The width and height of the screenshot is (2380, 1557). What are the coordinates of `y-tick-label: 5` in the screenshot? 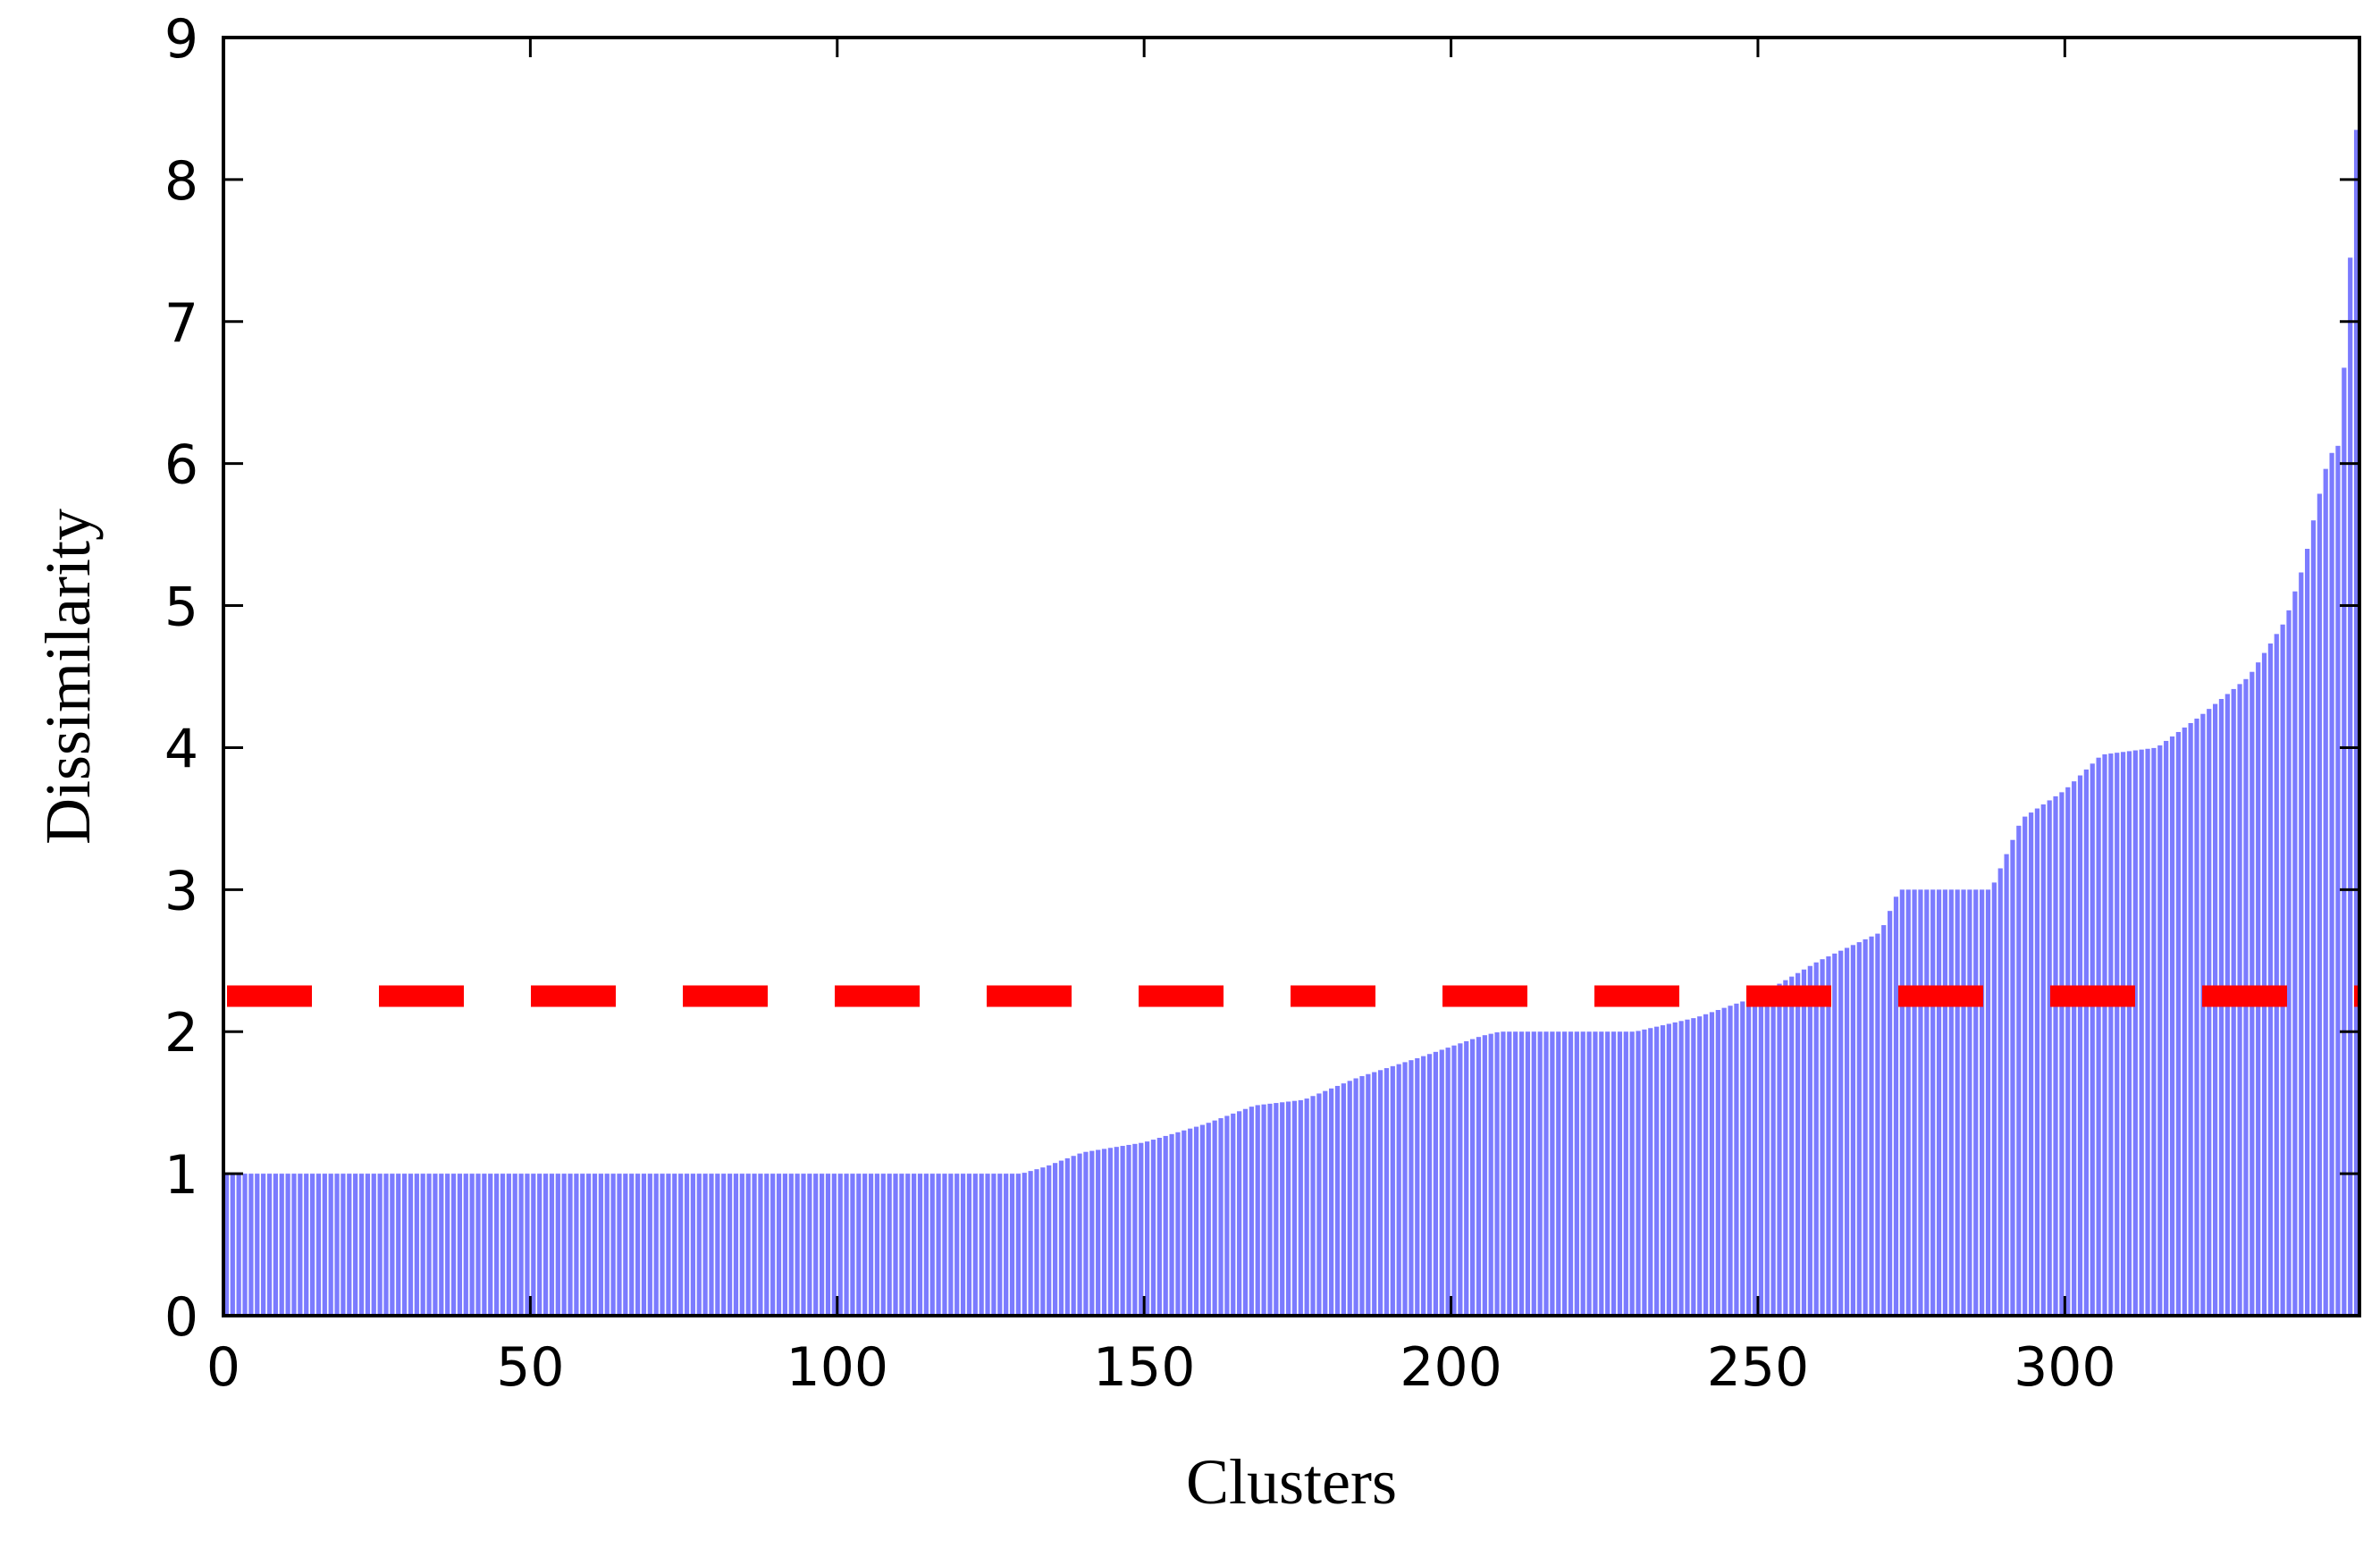 It's located at (181, 608).